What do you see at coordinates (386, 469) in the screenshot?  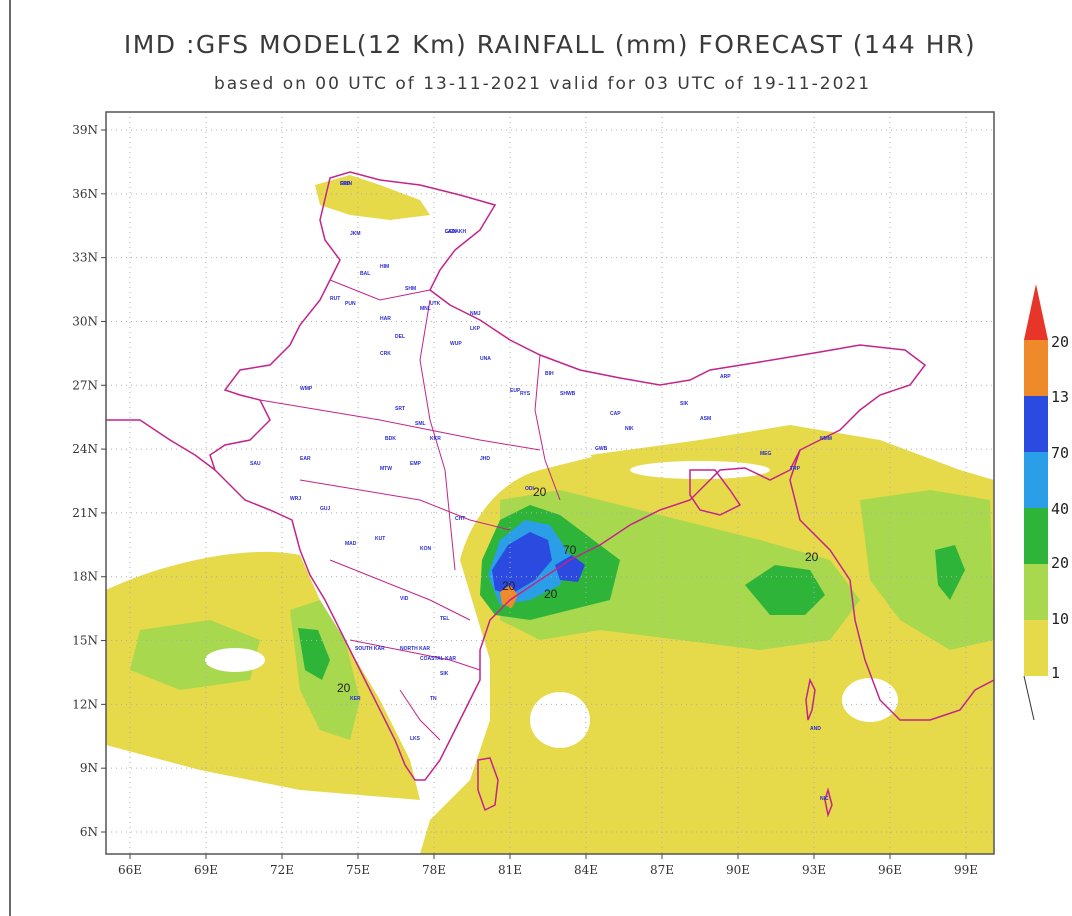 I see `station-label: MTW` at bounding box center [386, 469].